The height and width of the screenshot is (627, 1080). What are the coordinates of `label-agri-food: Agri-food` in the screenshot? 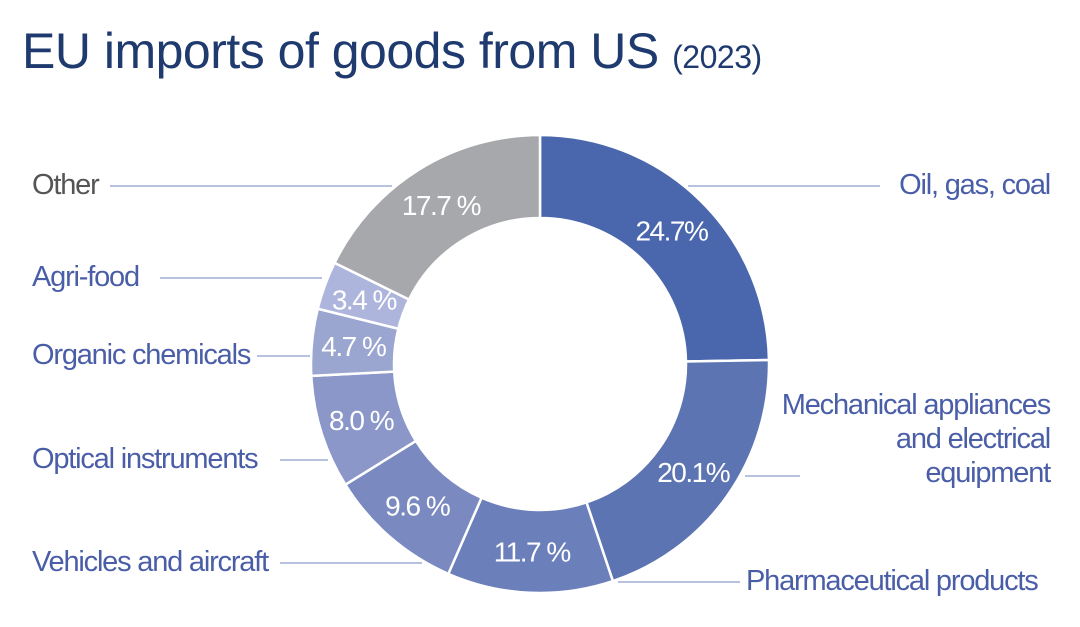 It's located at (86, 277).